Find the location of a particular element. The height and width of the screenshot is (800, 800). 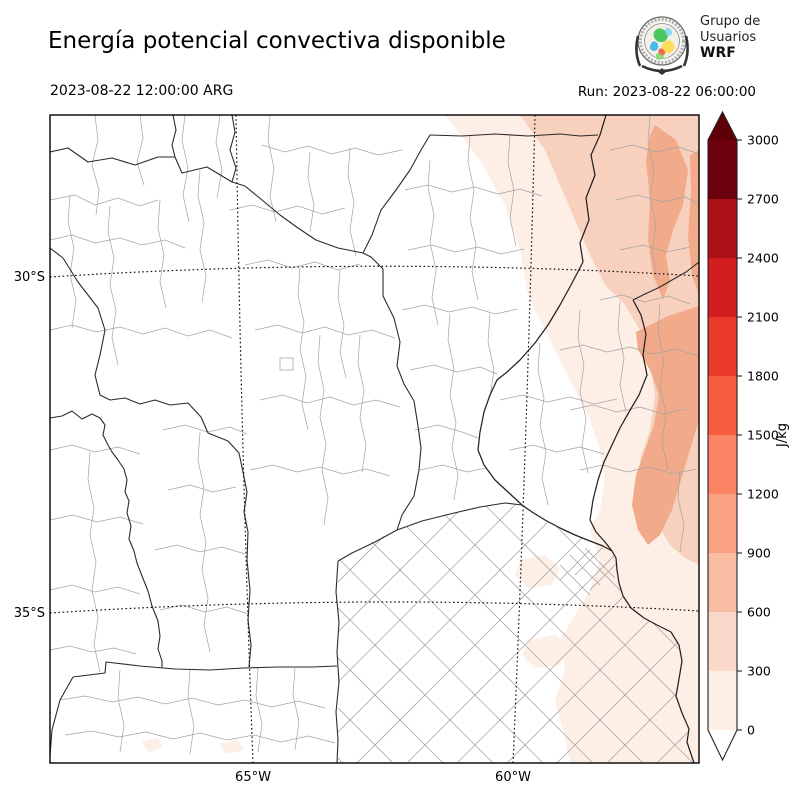

page-title: Energía potencial convectiva disponible is located at coordinates (277, 41).